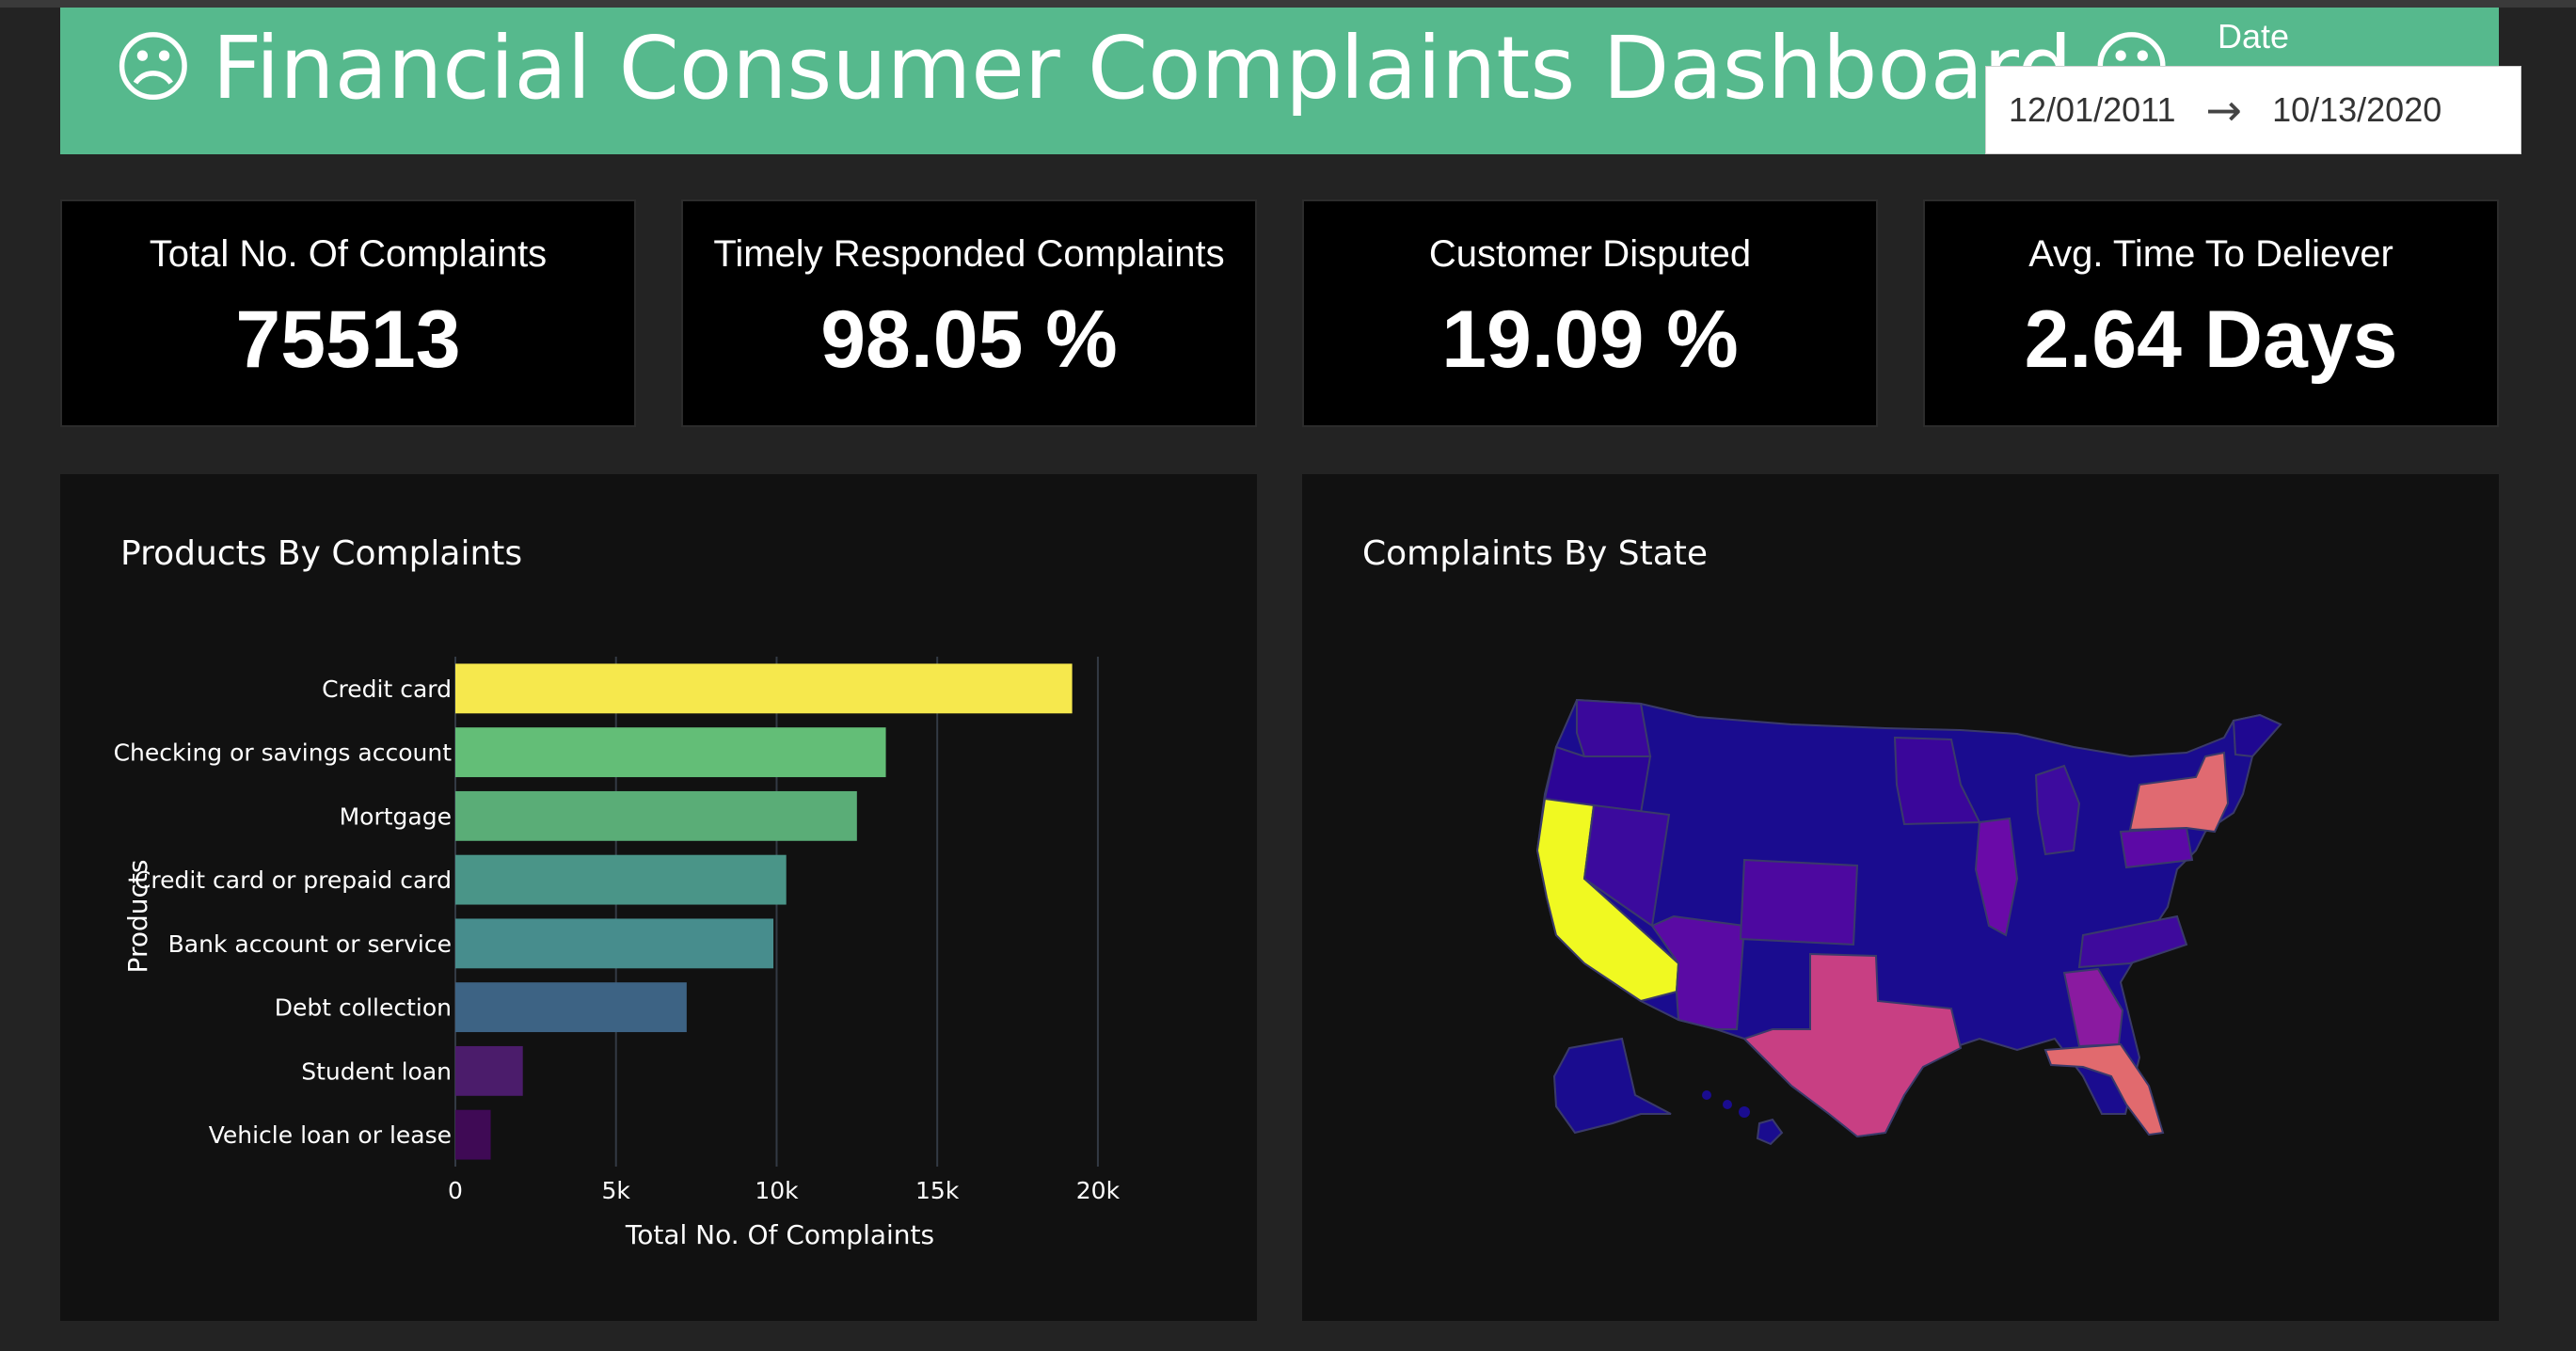  Describe the element at coordinates (777, 1190) in the screenshot. I see `x-tick-label: 10k` at that location.